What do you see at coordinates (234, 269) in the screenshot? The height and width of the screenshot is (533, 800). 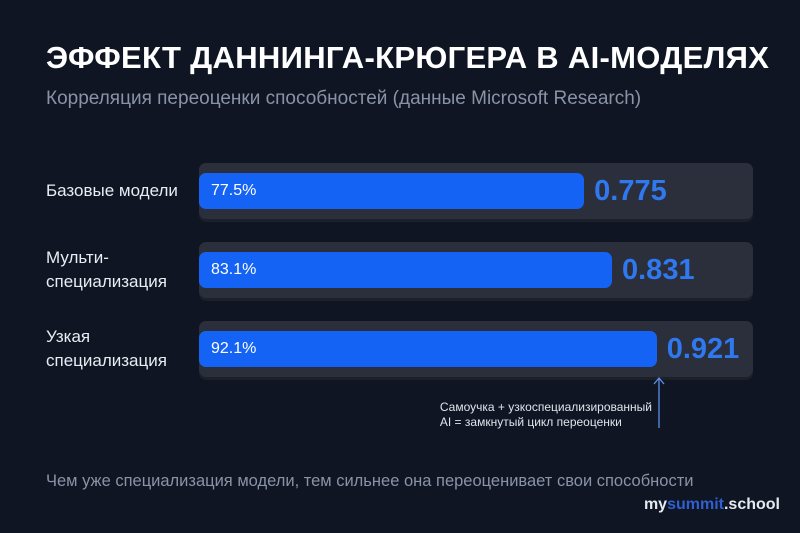 I see `percent-label: 83.1%` at bounding box center [234, 269].